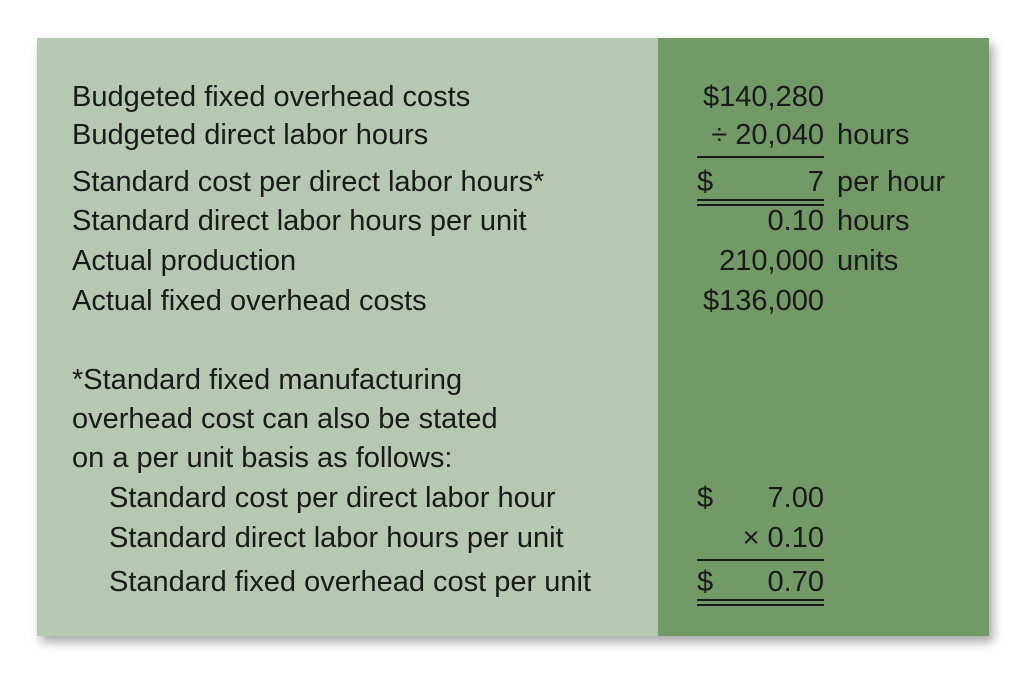  I want to click on row-value: $136,000, so click(763, 301).